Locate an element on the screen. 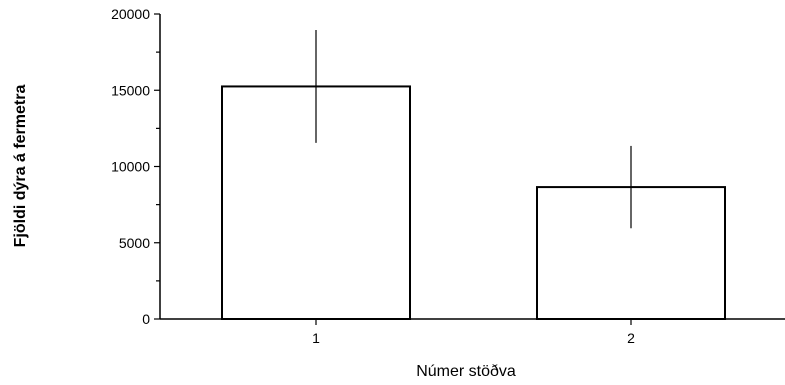 The image size is (785, 385). y-tick-label: 15000 is located at coordinates (130, 90).